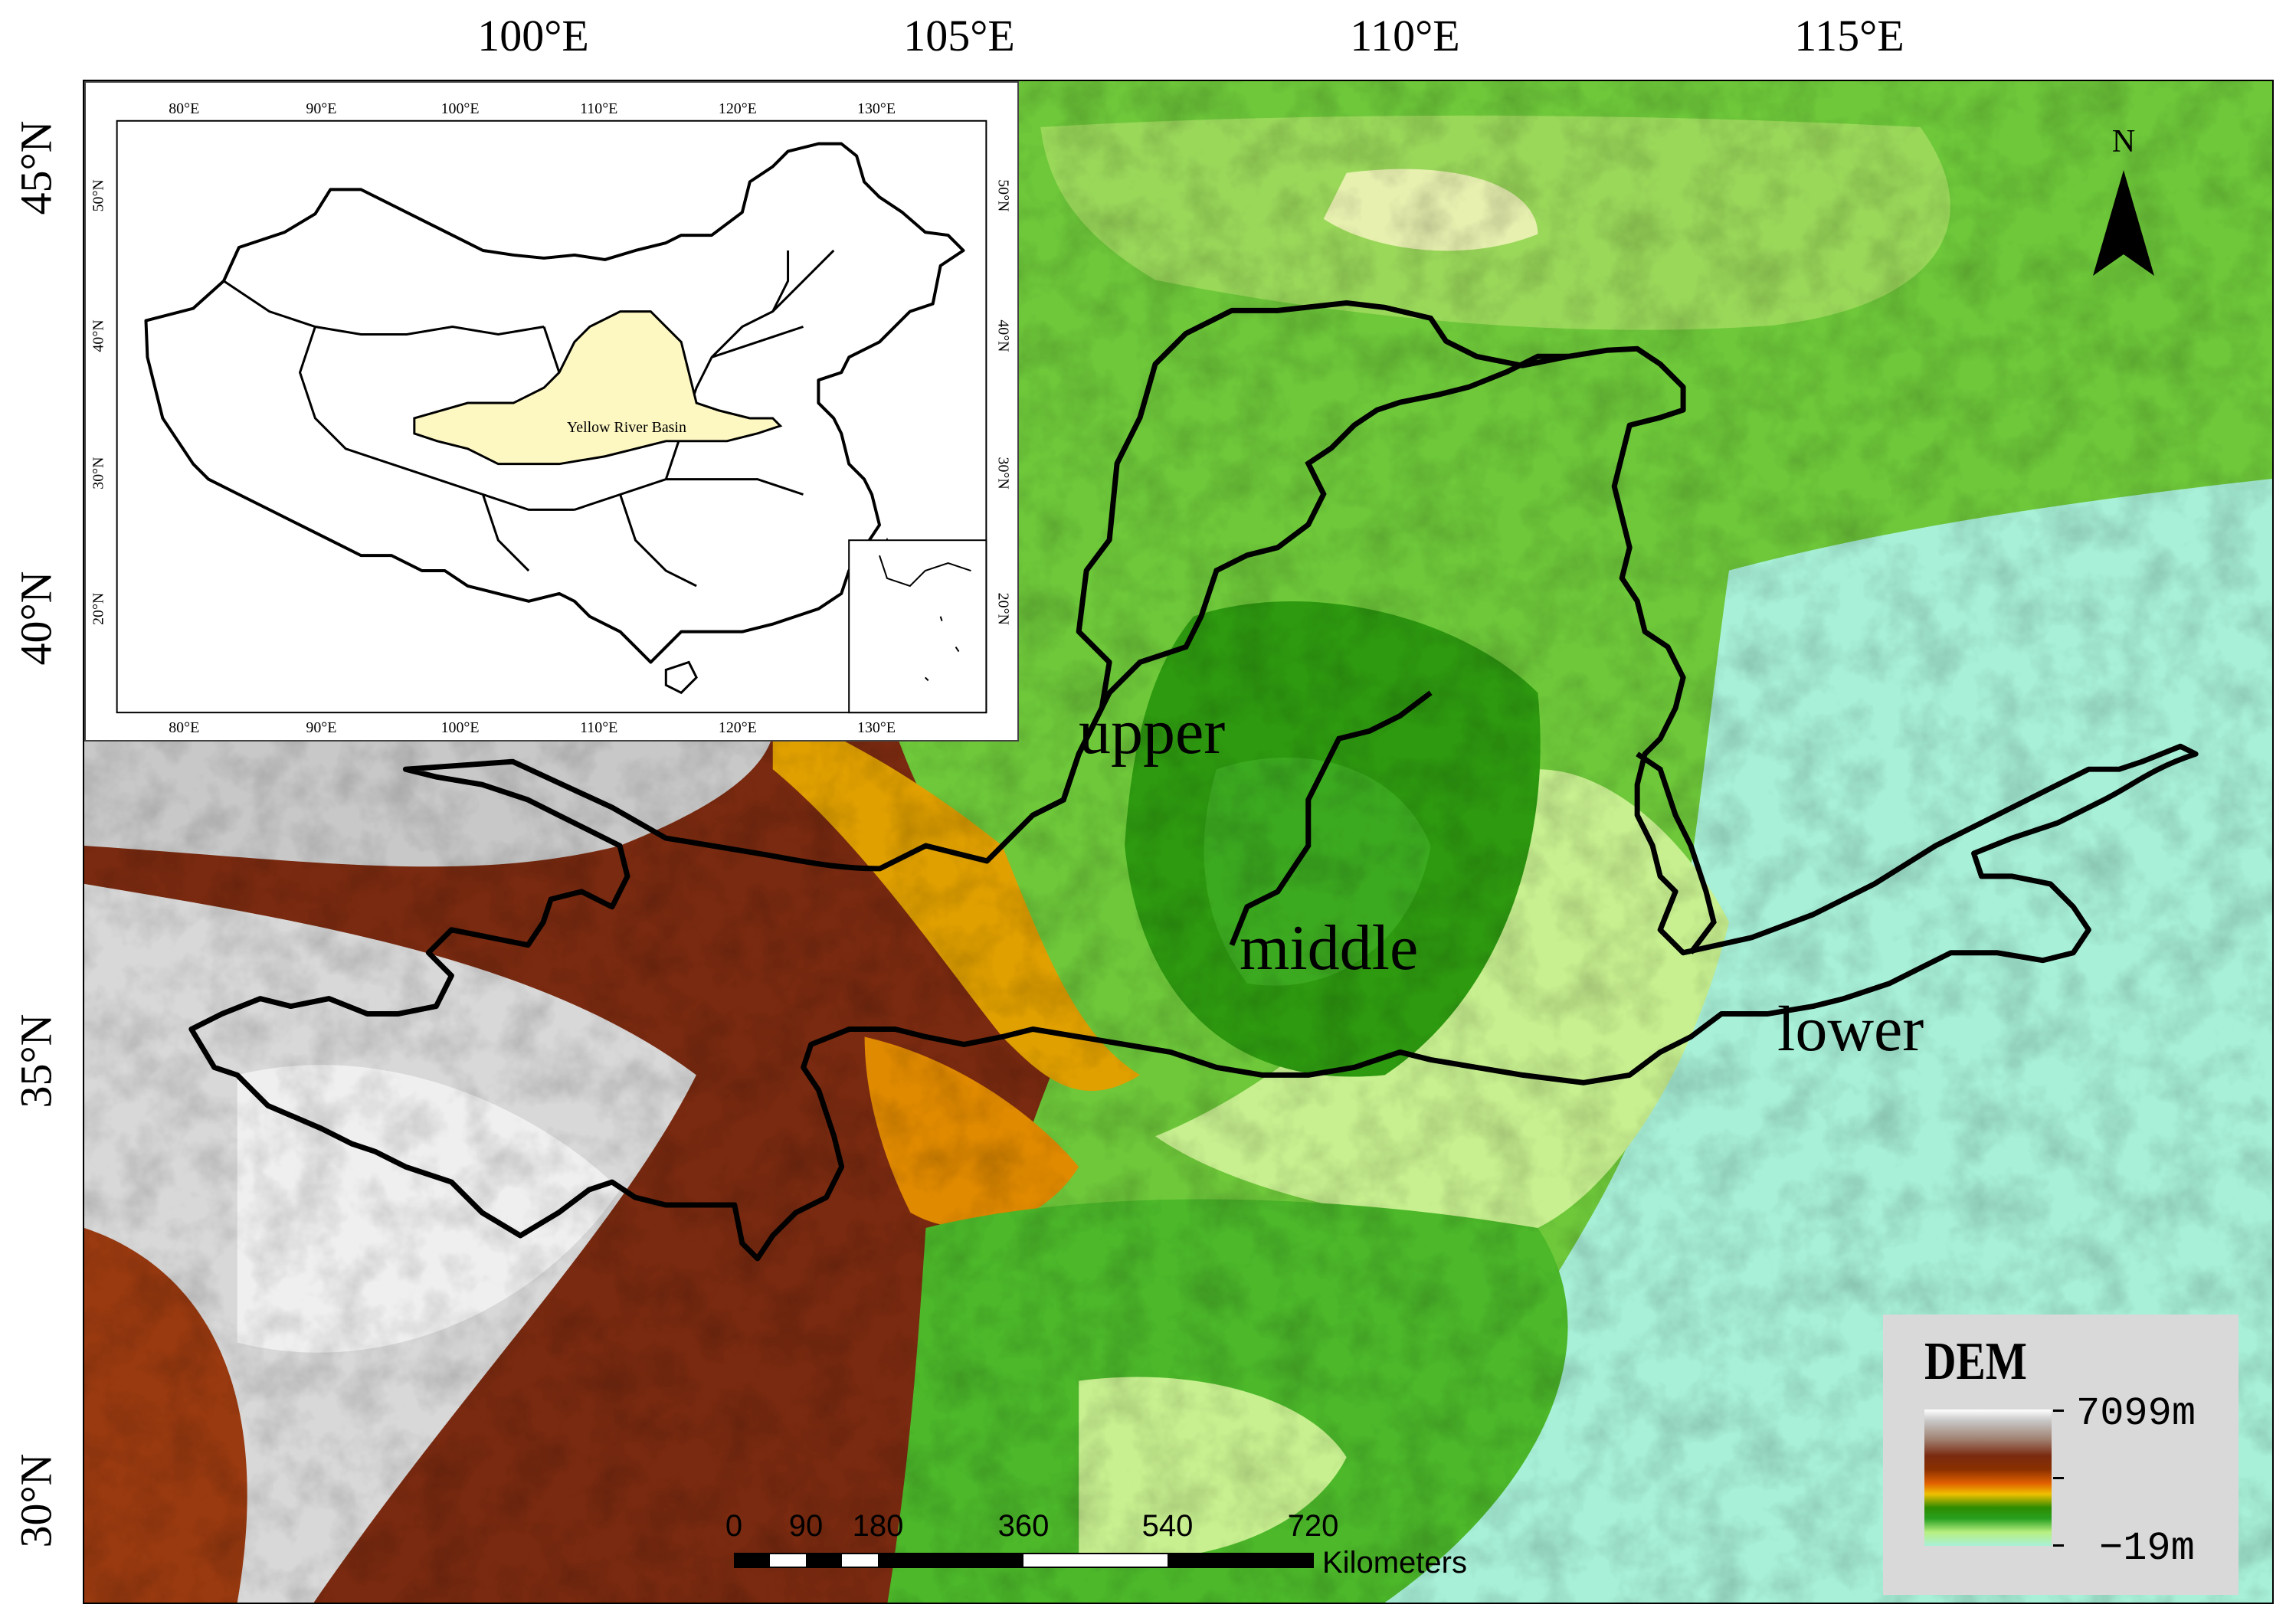  Describe the element at coordinates (2123, 141) in the screenshot. I see `north-label: N` at that location.